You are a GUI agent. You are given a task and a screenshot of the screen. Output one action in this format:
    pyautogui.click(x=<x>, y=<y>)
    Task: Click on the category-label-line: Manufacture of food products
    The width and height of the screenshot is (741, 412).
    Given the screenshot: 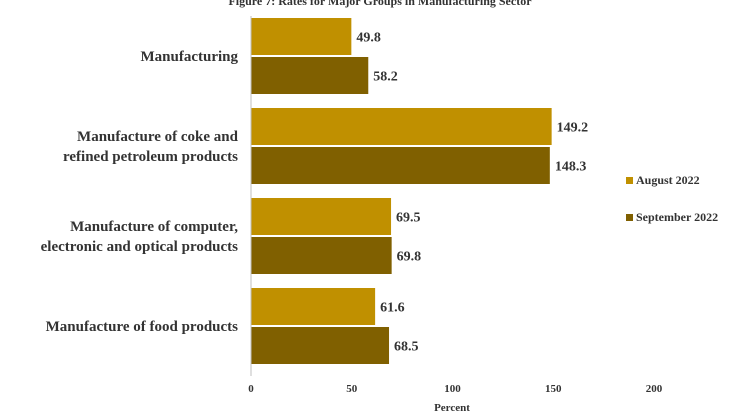 What is the action you would take?
    pyautogui.click(x=142, y=327)
    